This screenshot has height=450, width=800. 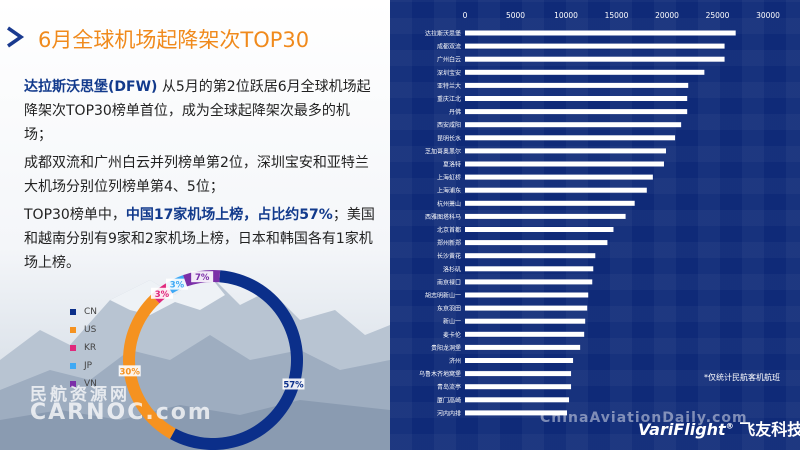 What do you see at coordinates (90, 384) in the screenshot?
I see `legend-label-vn: VN` at bounding box center [90, 384].